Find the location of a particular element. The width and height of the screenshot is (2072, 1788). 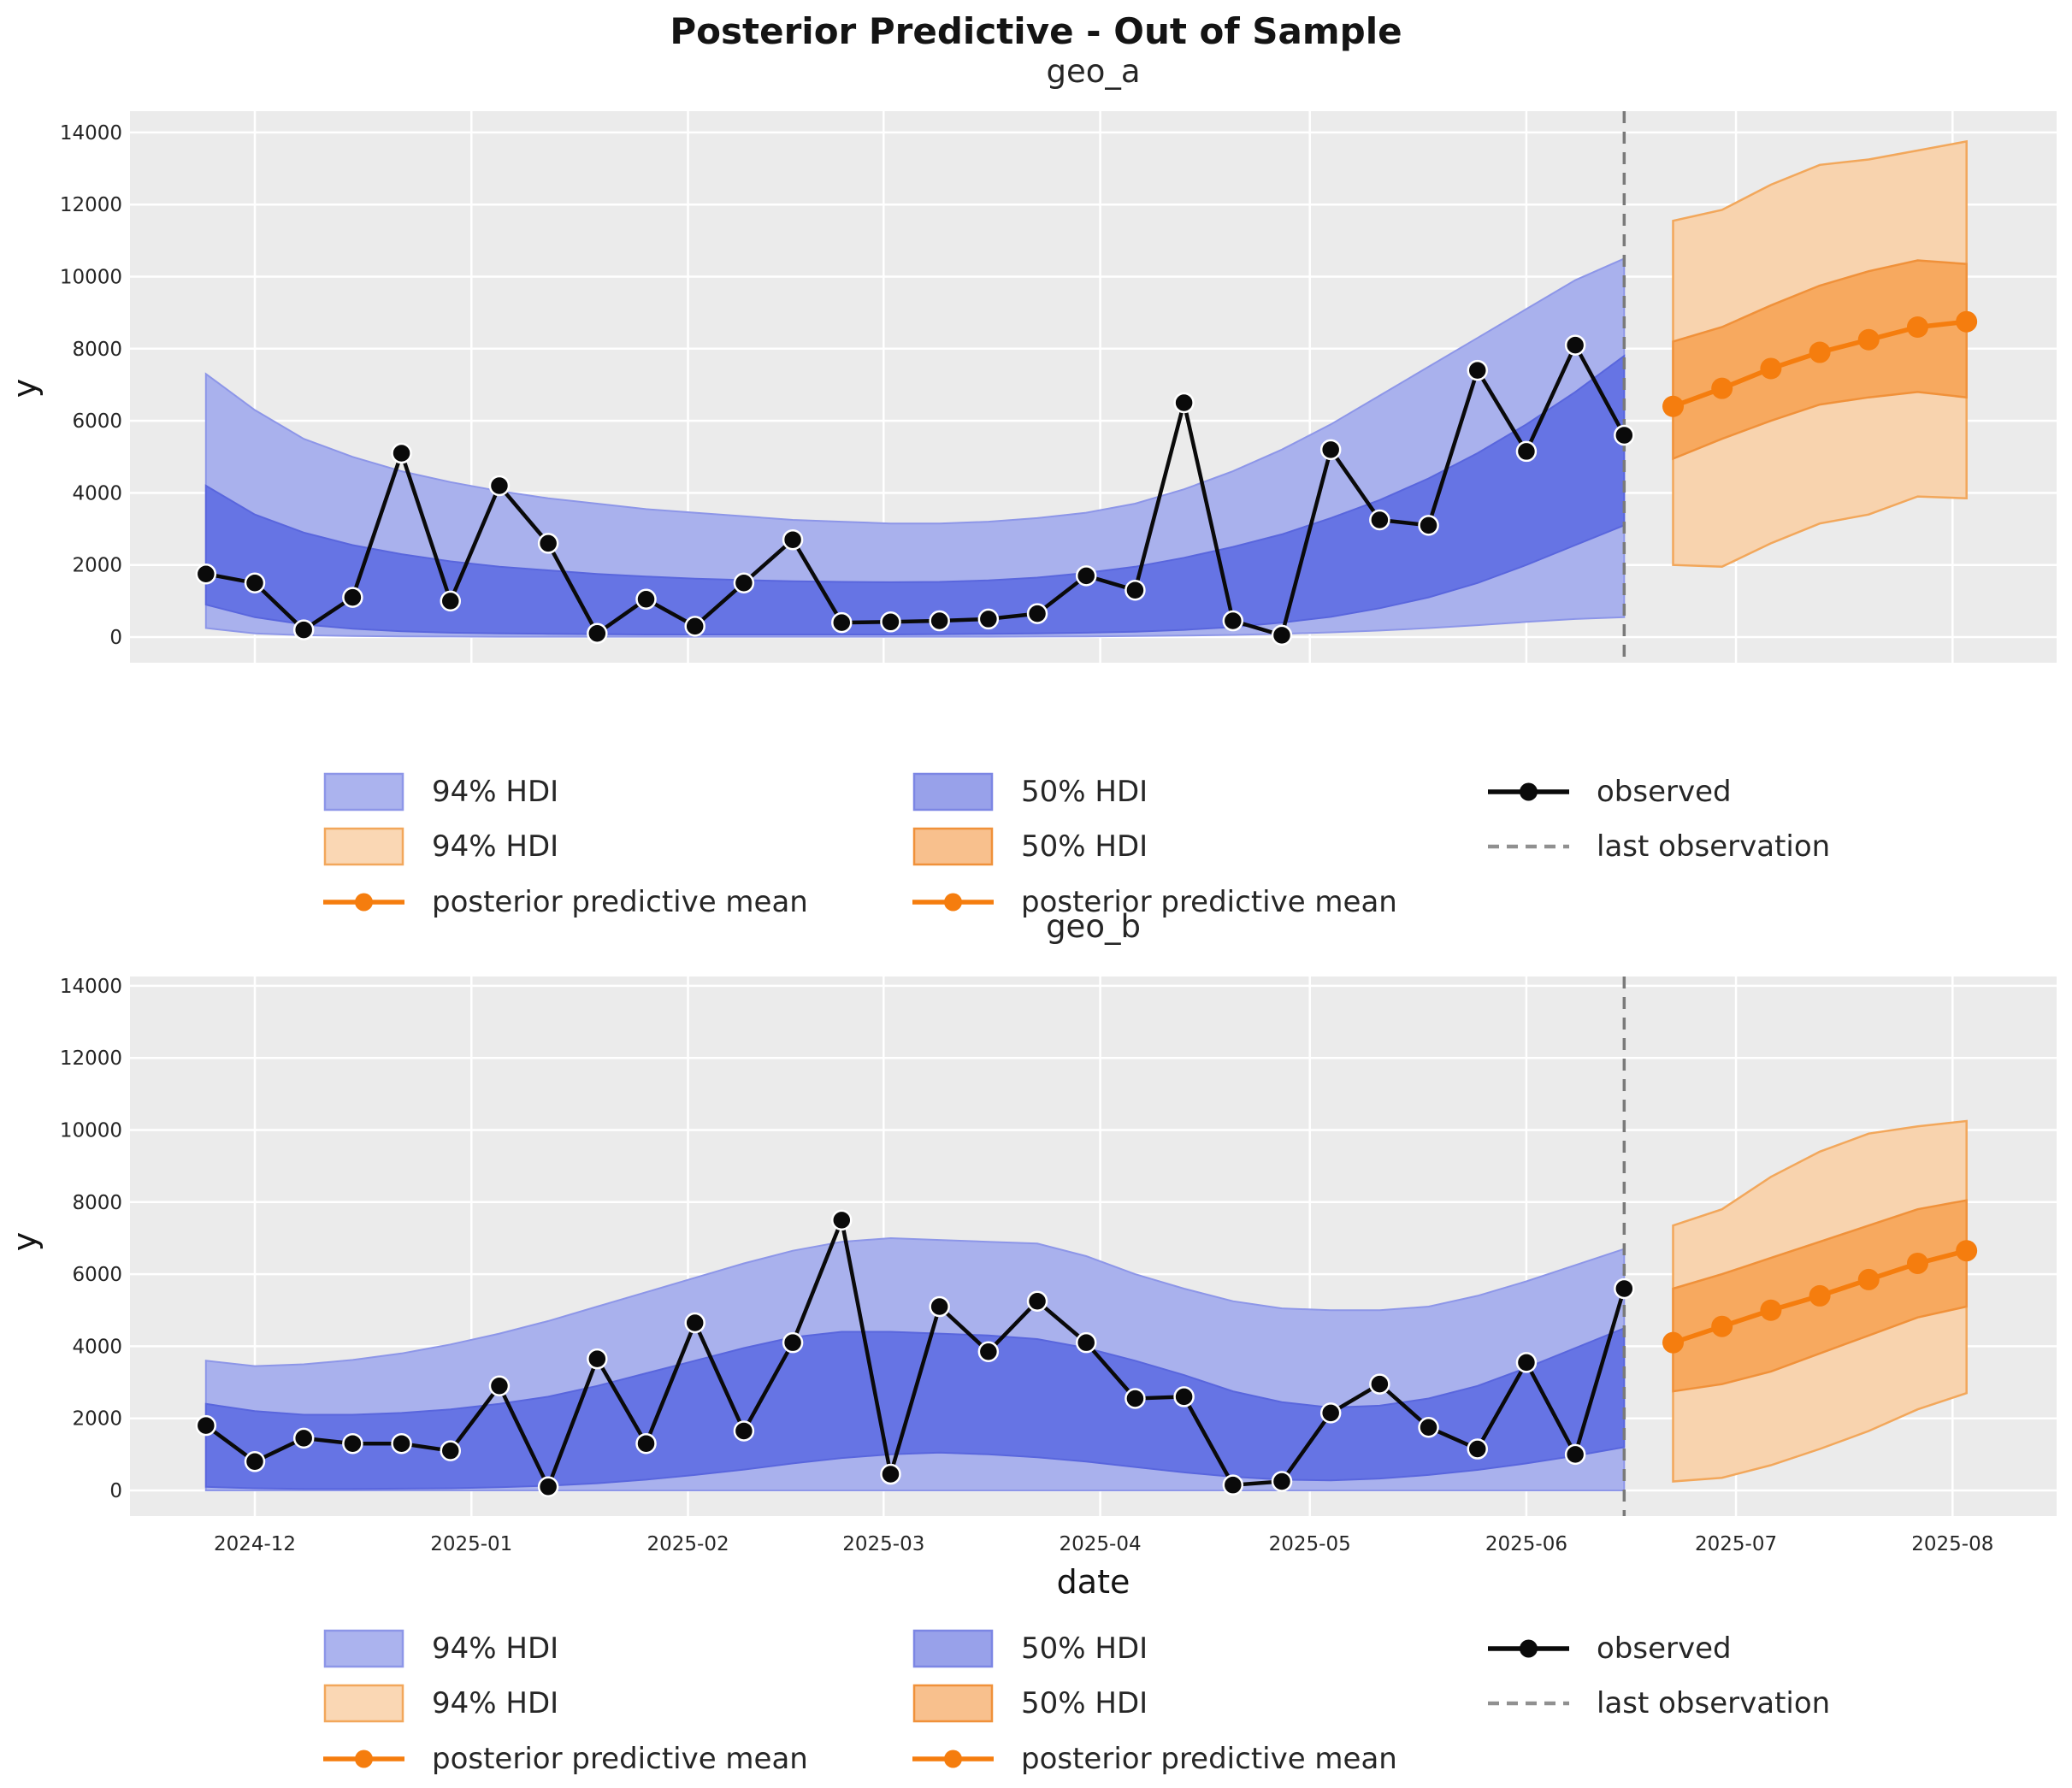

forecast-mean-markers is located at coordinates (1820, 1297).